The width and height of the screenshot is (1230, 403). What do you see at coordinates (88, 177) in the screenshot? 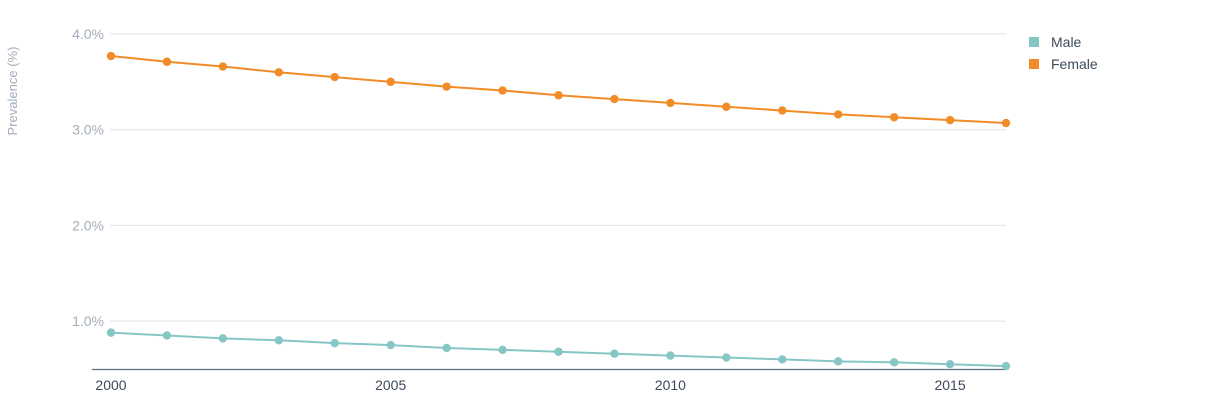
I see `y-axis-ticks: 1.0% 2.0% 3.0% 4.0%` at bounding box center [88, 177].